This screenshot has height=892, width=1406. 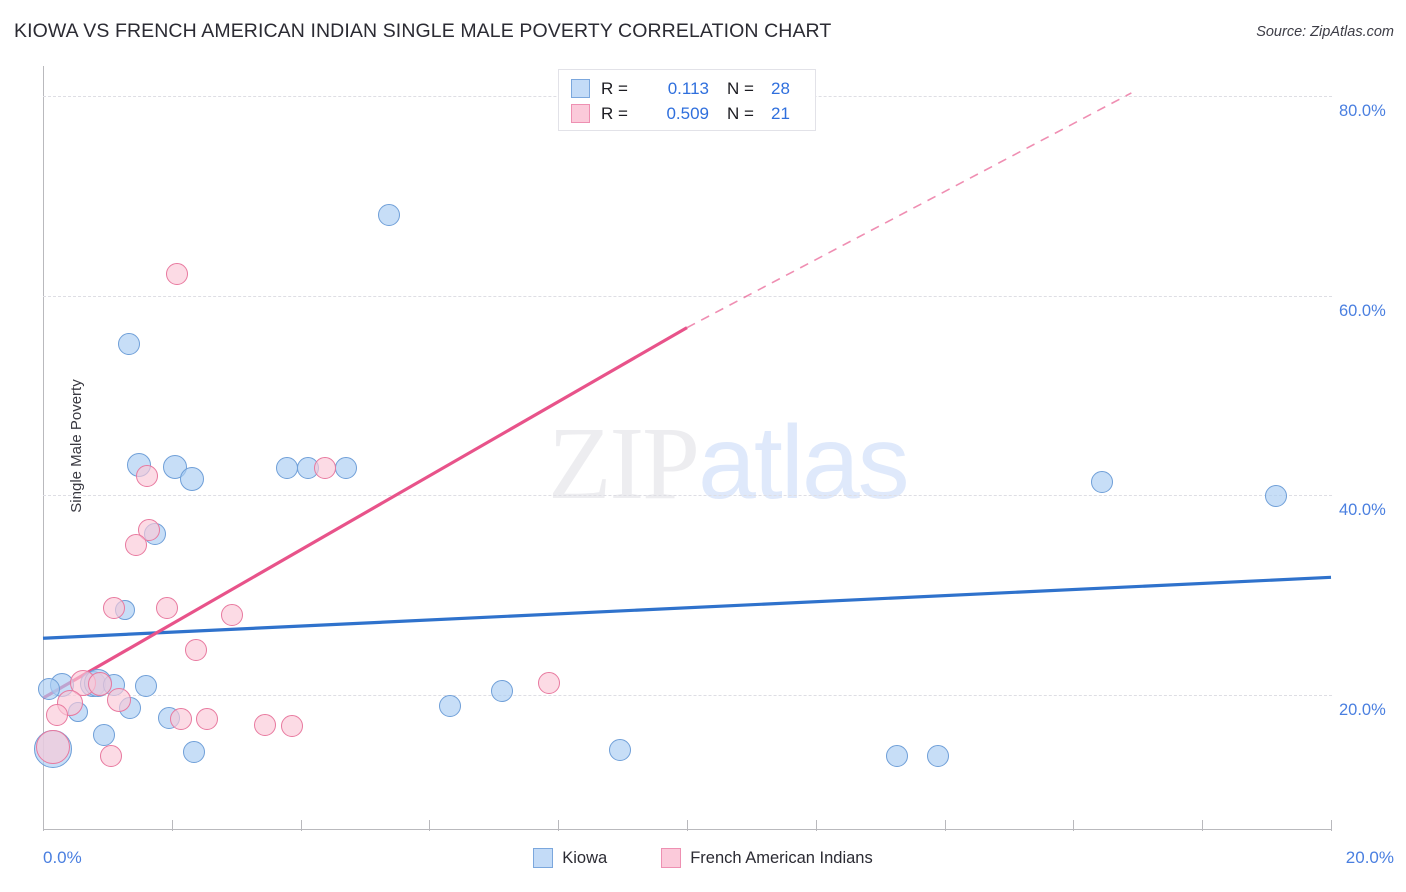 What do you see at coordinates (780, 88) in the screenshot?
I see `kiowa-n-value: 28` at bounding box center [780, 88].